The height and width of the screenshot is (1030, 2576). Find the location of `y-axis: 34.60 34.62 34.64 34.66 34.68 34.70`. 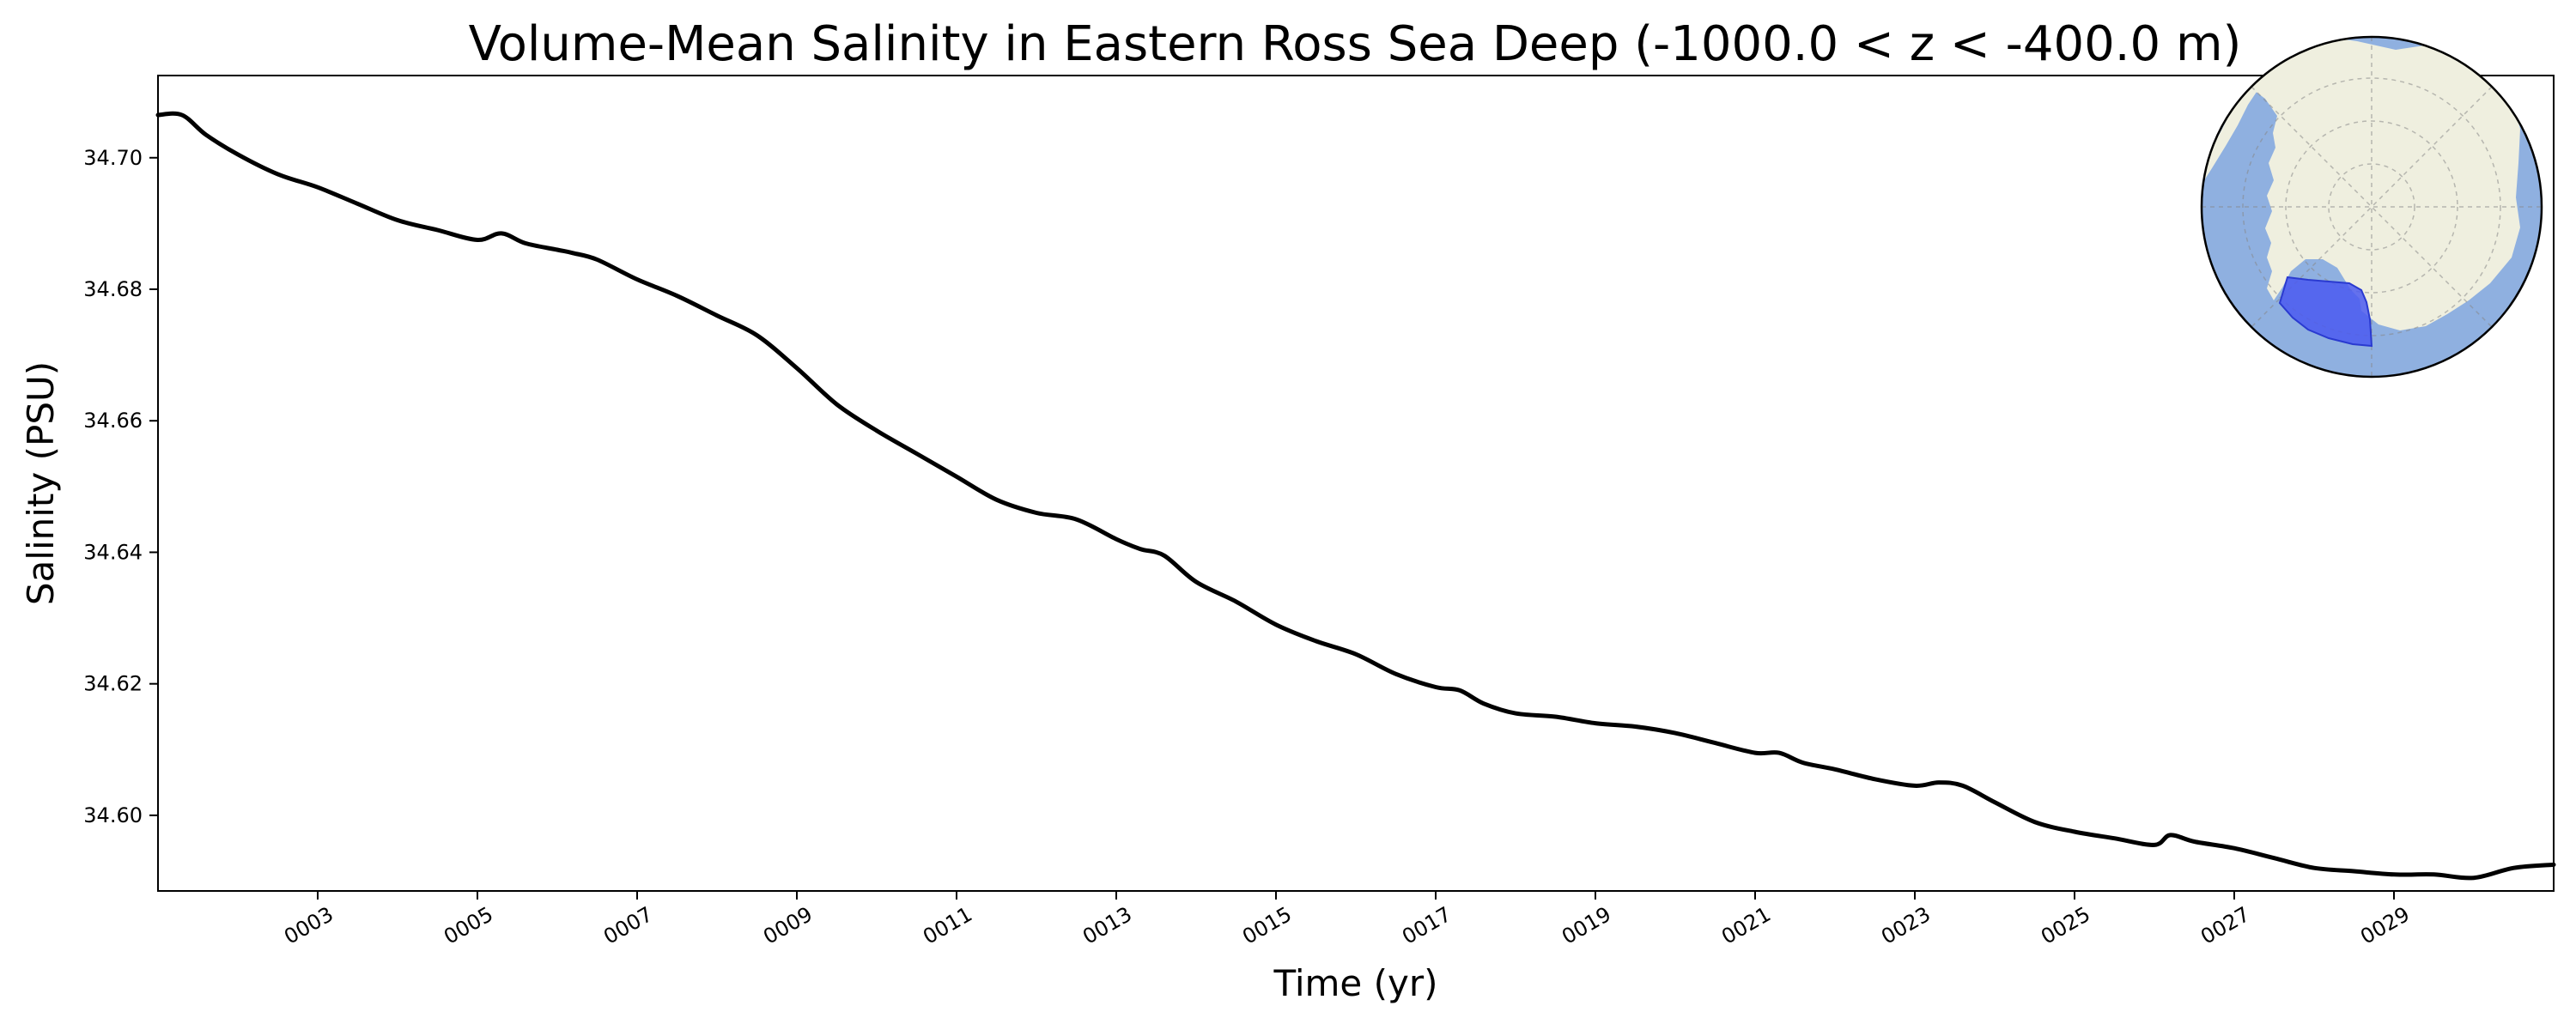

y-axis: 34.60 34.62 34.64 34.66 34.68 34.70 is located at coordinates (121, 486).